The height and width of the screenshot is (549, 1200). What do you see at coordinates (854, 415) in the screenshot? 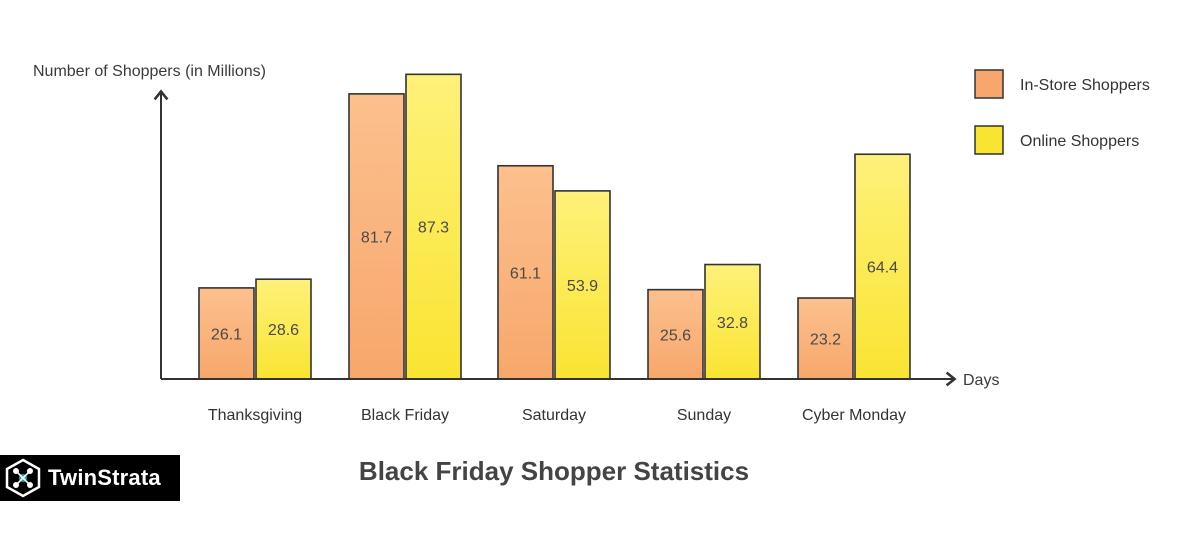
I see `x-tick-label-4: Cyber Monday` at bounding box center [854, 415].